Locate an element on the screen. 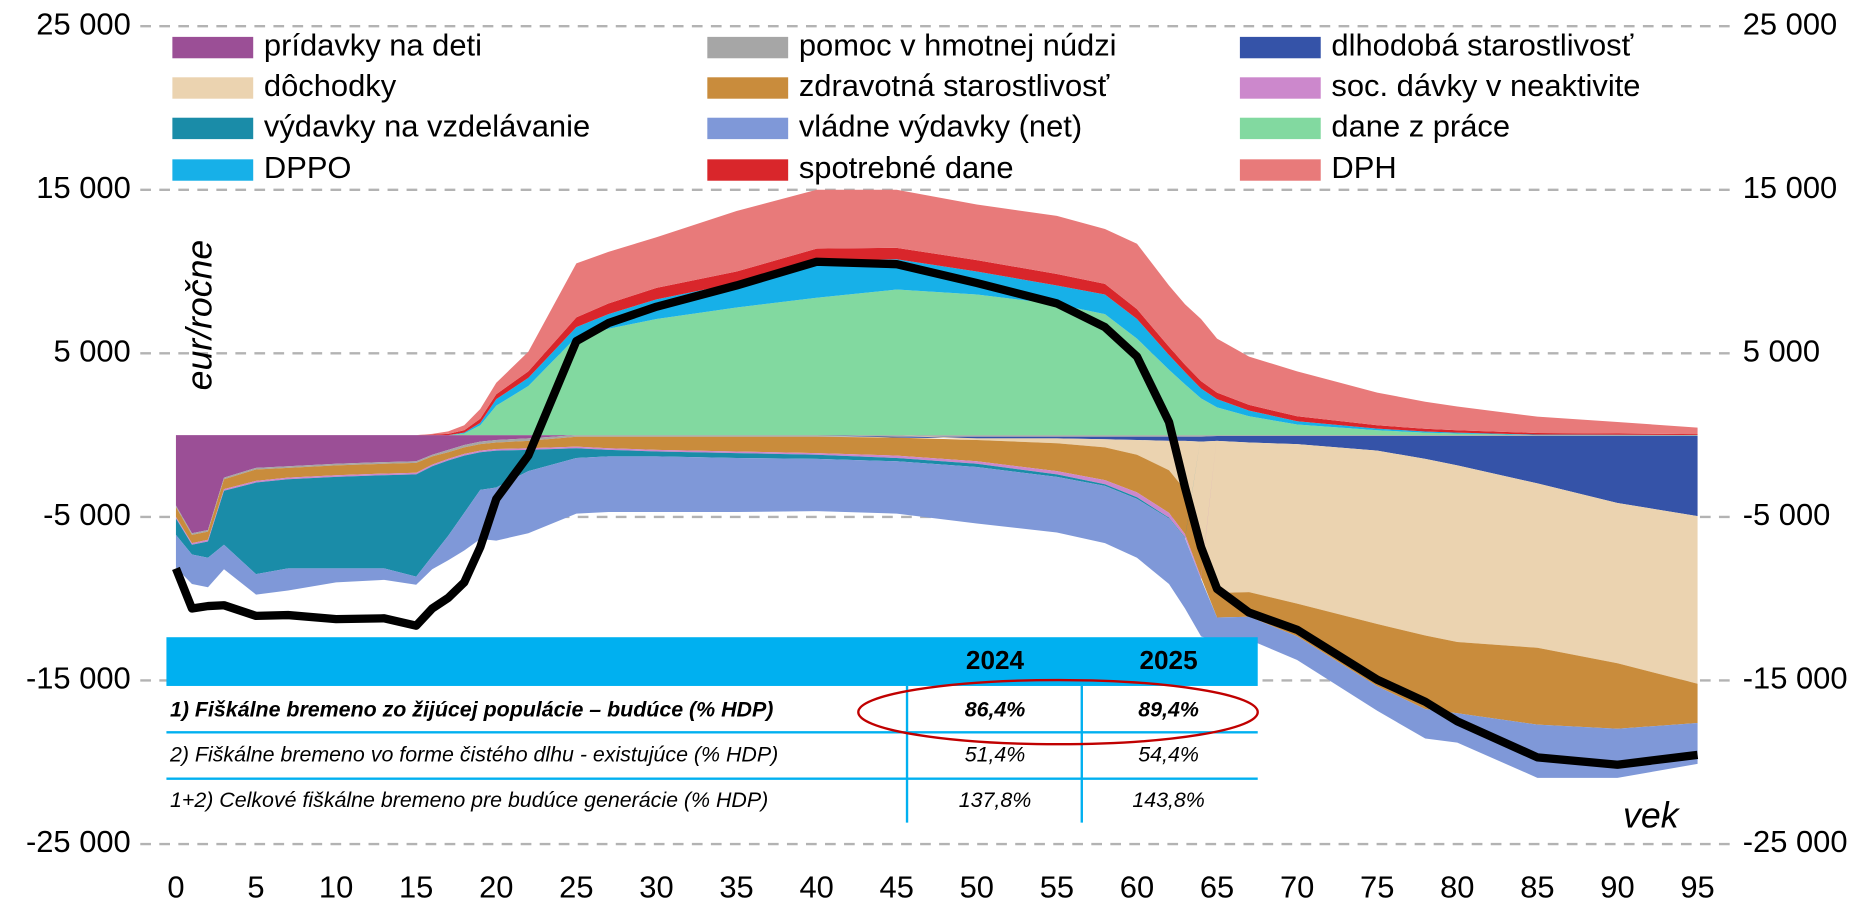  table-cell: 51,4% is located at coordinates (995, 755).